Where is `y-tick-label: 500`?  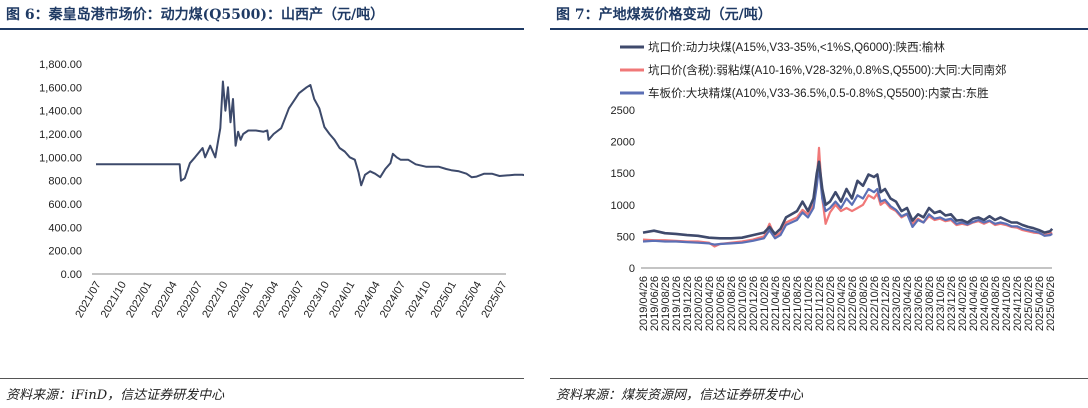
y-tick-label: 500 is located at coordinates (626, 237).